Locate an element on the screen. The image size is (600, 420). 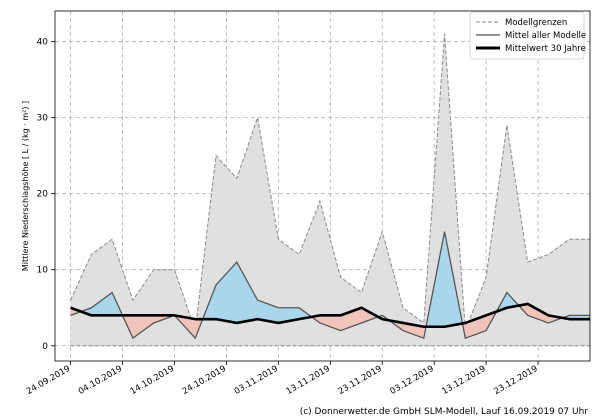
y-tick-label: 0 is located at coordinates (45, 347).